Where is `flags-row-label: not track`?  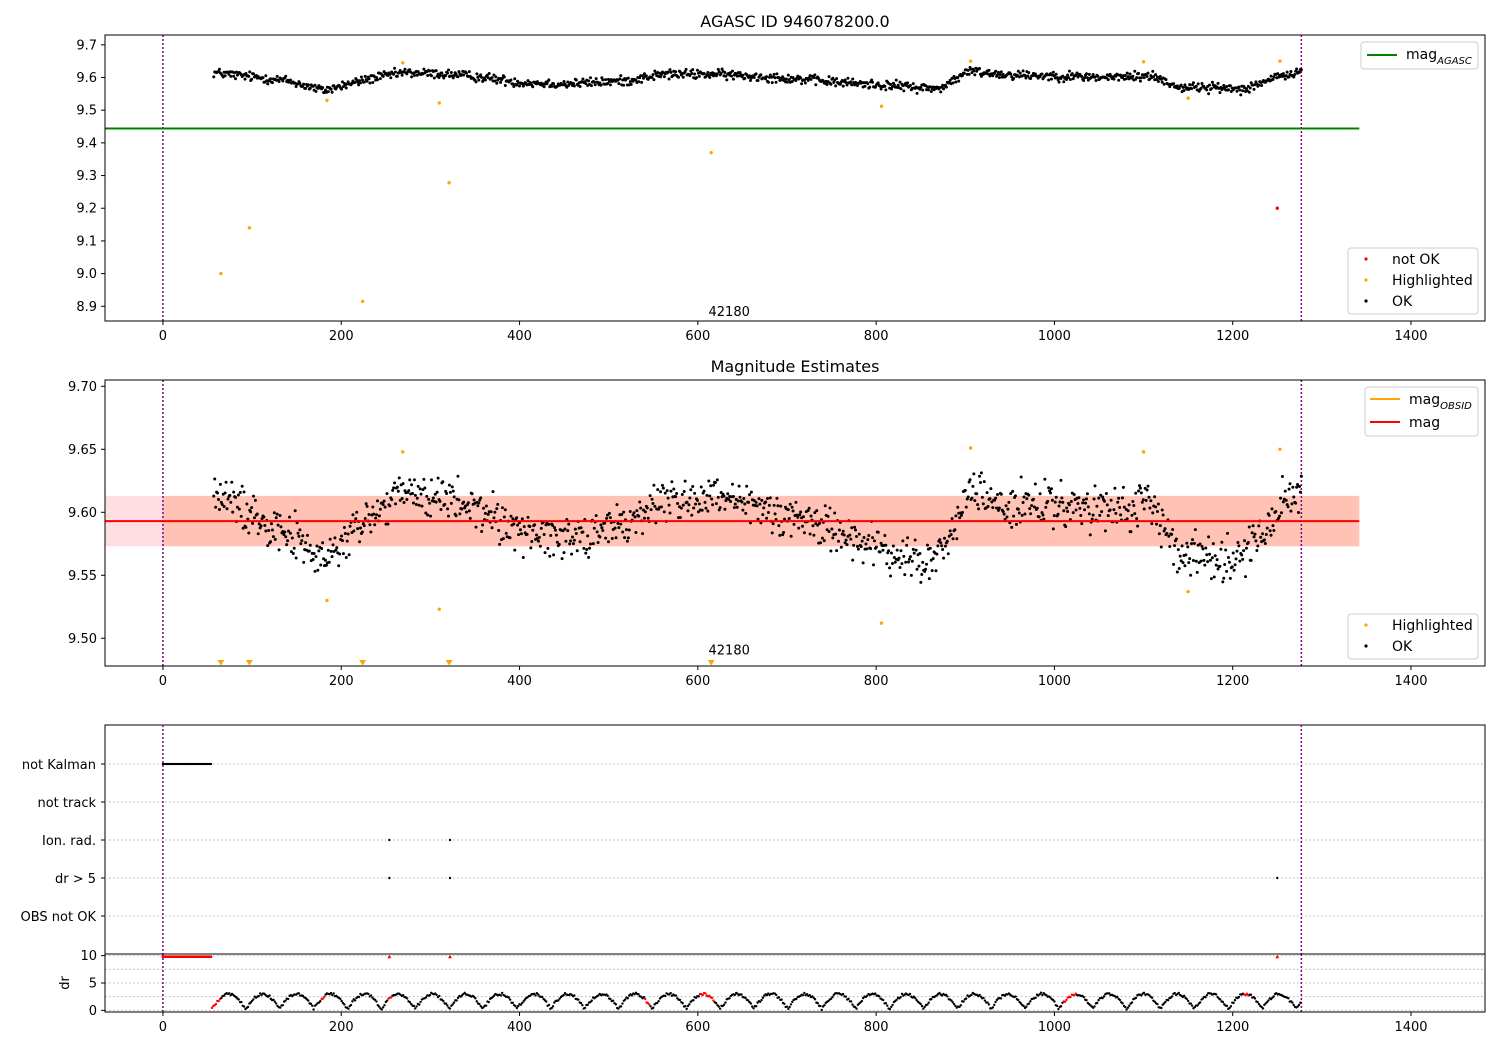 flags-row-label: not track is located at coordinates (66, 803).